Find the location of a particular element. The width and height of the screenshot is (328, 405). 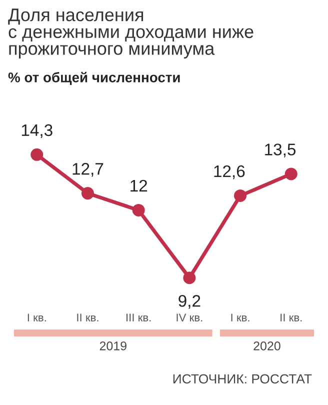

data-label: 12,7 is located at coordinates (88, 169).